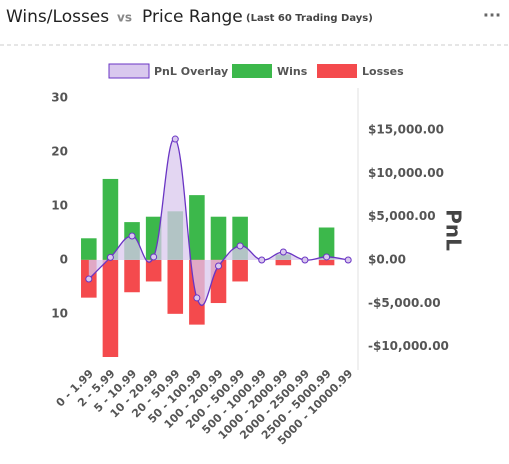 The width and height of the screenshot is (509, 464). Describe the element at coordinates (59, 98) in the screenshot. I see `y-tick-label: 30` at that location.